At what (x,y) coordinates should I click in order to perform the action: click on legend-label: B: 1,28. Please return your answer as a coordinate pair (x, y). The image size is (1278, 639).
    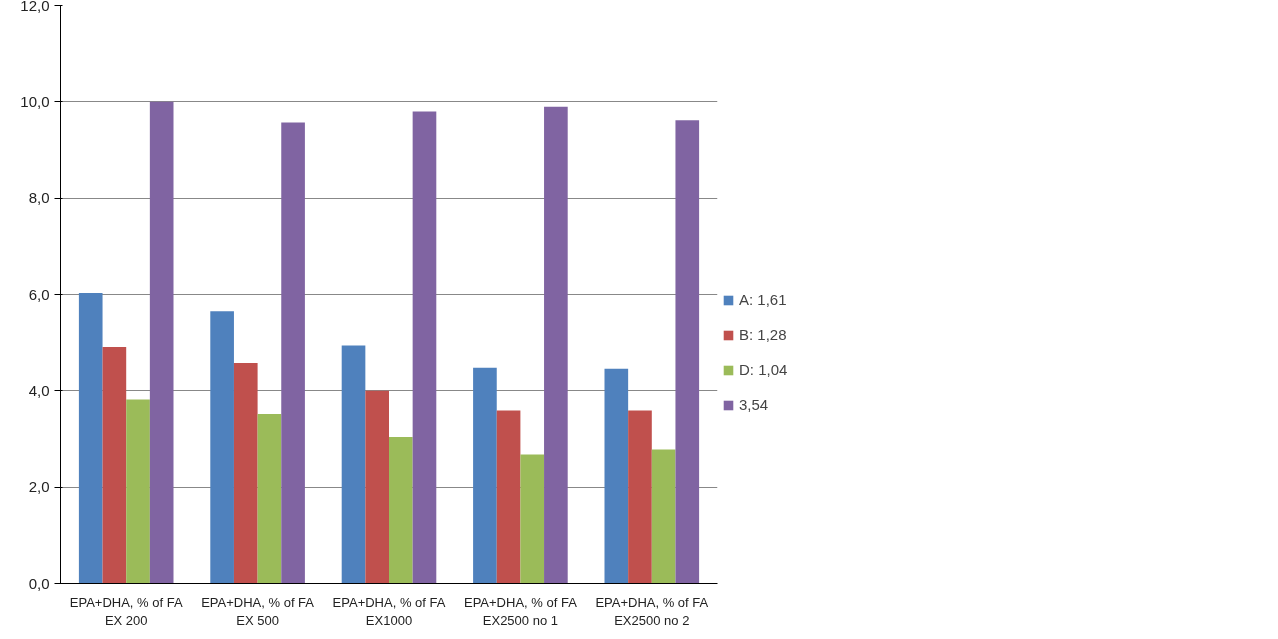
    Looking at the image, I should click on (763, 334).